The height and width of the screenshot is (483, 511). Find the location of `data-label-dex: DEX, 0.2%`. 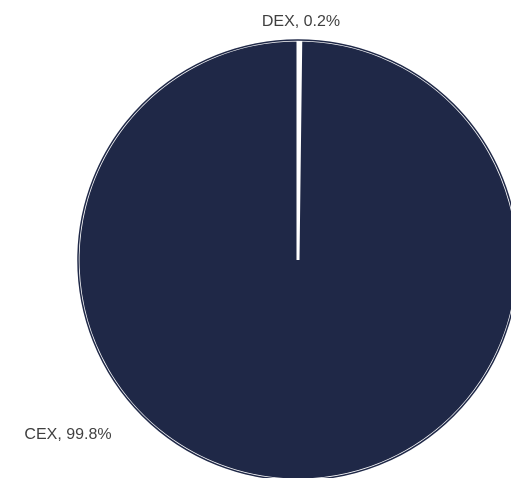

data-label-dex: DEX, 0.2% is located at coordinates (301, 21).